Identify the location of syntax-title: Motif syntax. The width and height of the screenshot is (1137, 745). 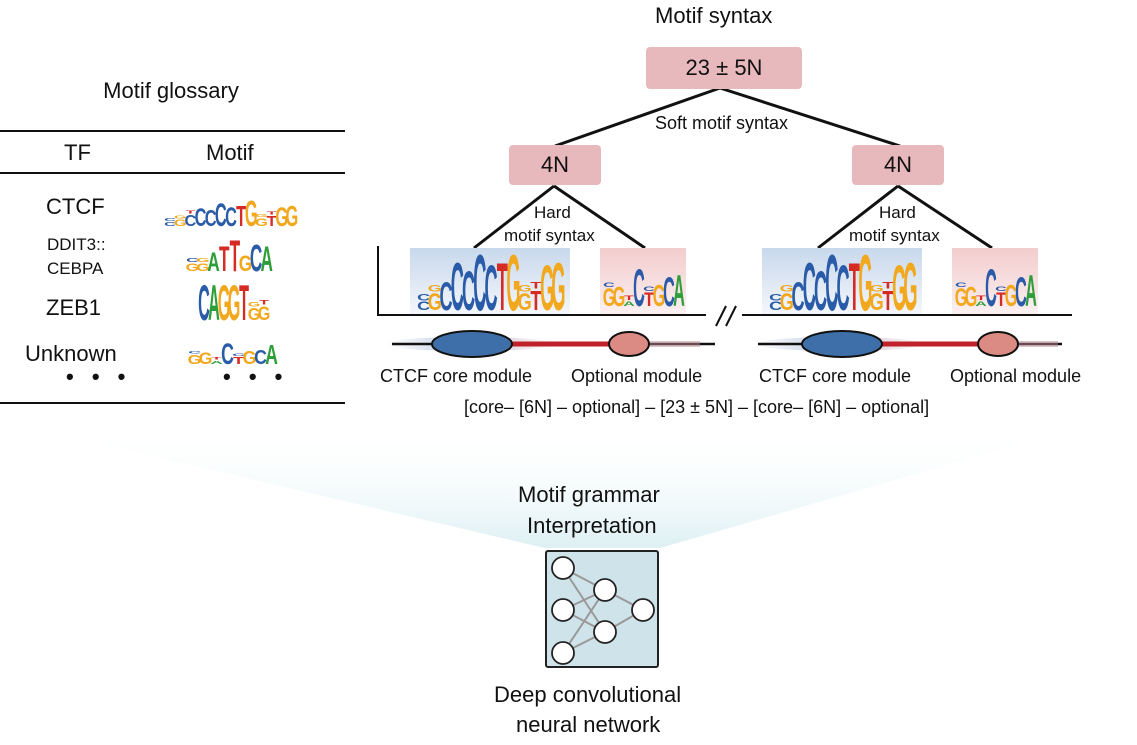
(714, 15).